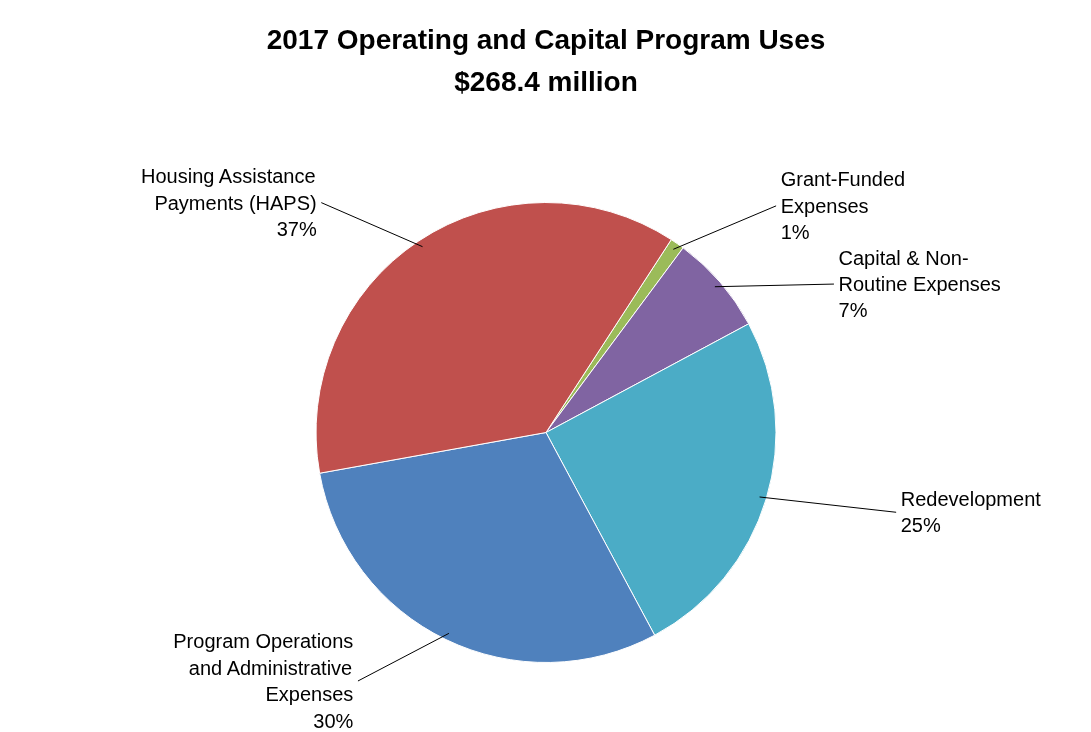  I want to click on slice-label: Program Operations and Administrative Expenses, so click(263, 668).